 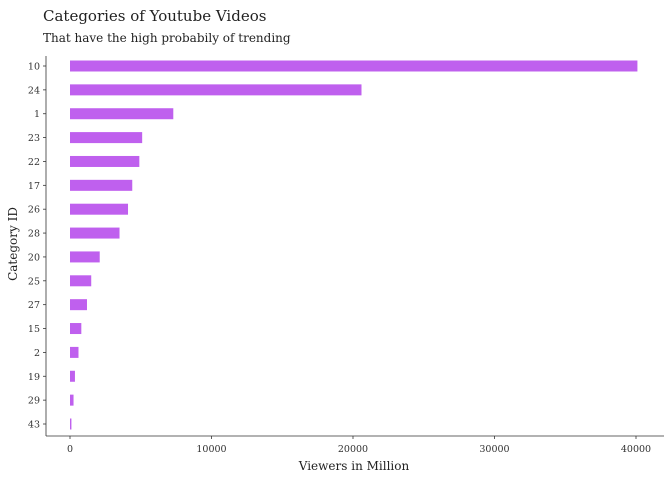 I want to click on chart-subtitle: That have the high probabily of trending, so click(x=167, y=38).